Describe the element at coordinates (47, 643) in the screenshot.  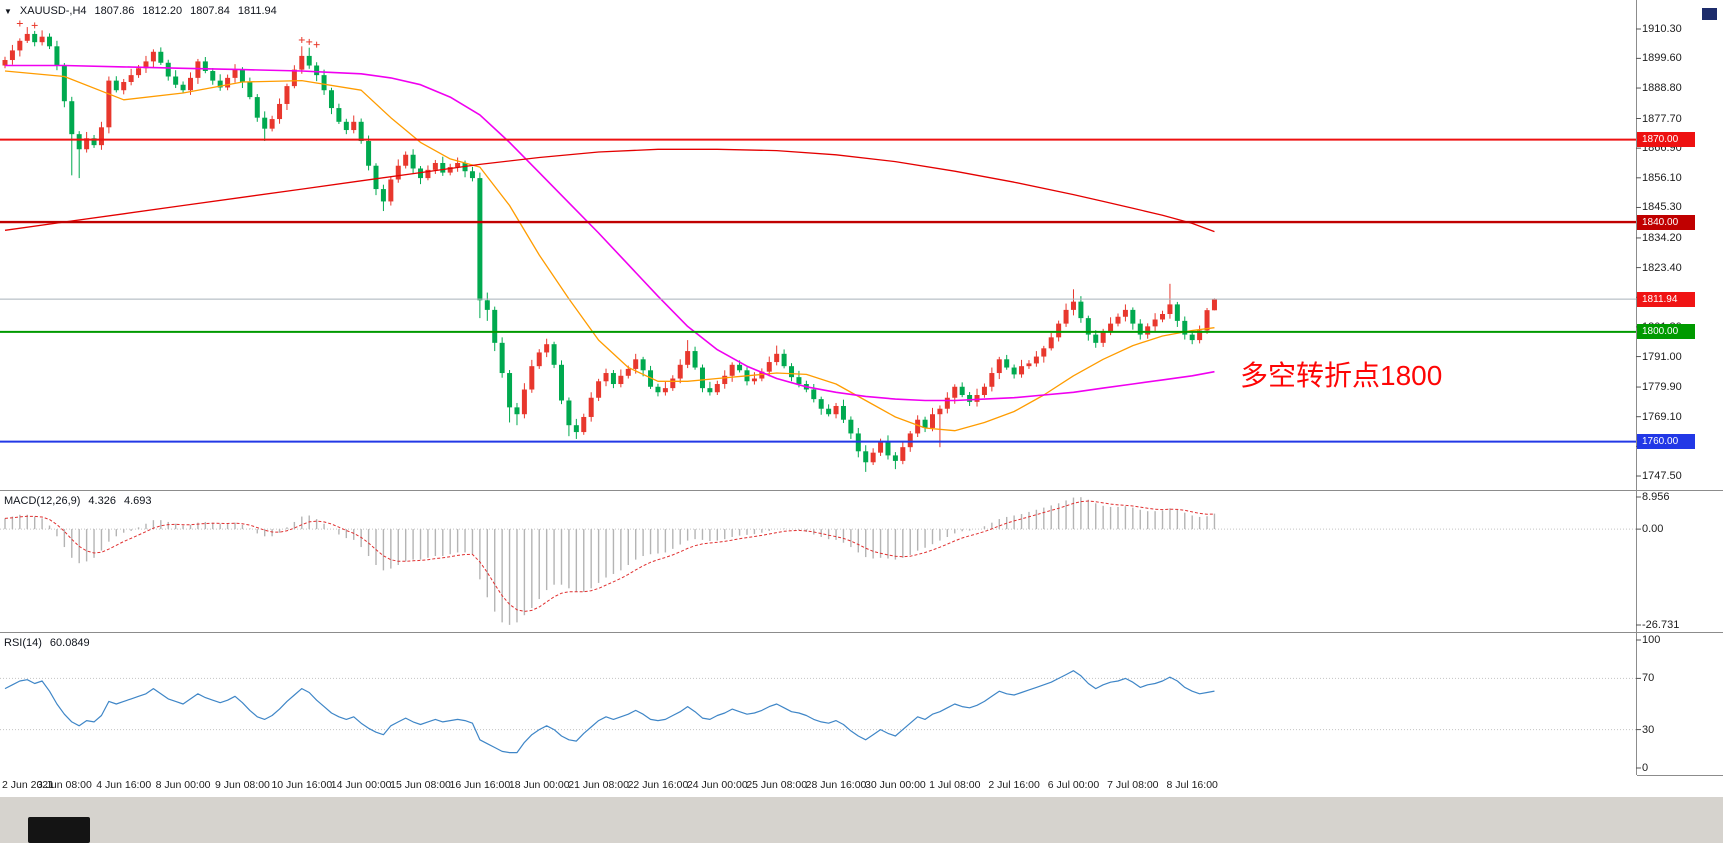
I see `rsi-indicator-header: RSI(14) 60.0849` at that location.